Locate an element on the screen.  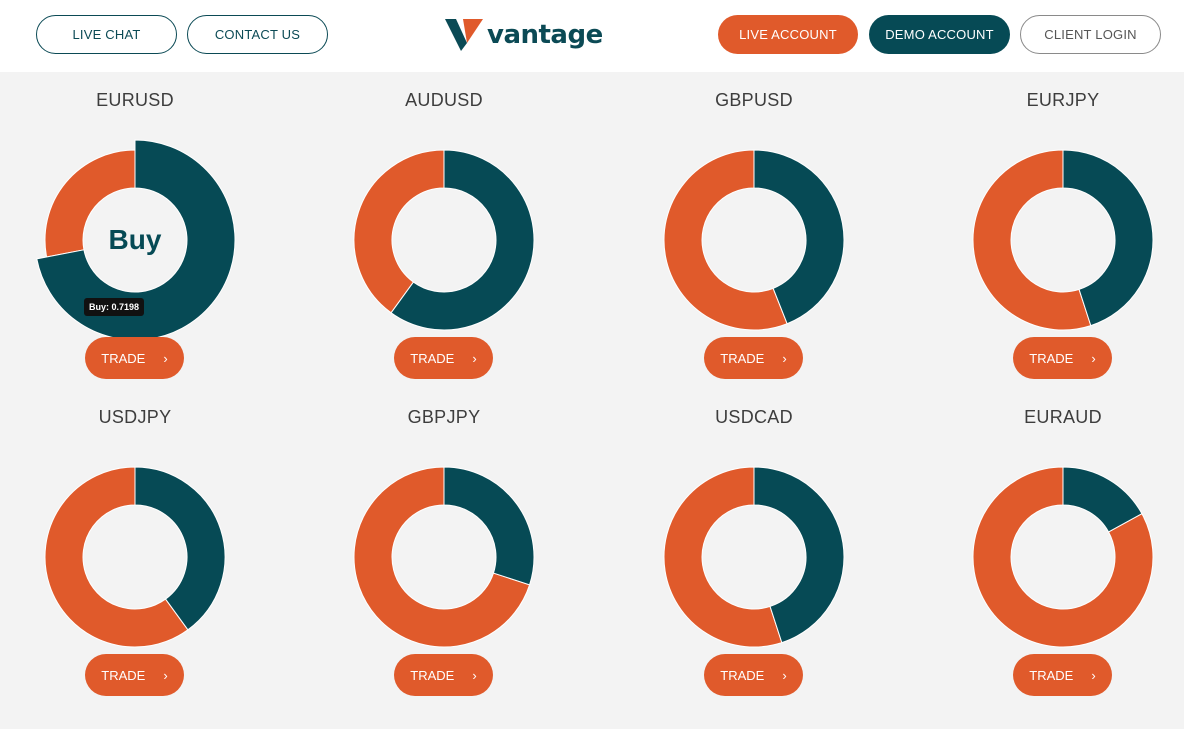
pair-name: AUDUSD is located at coordinates (444, 100).